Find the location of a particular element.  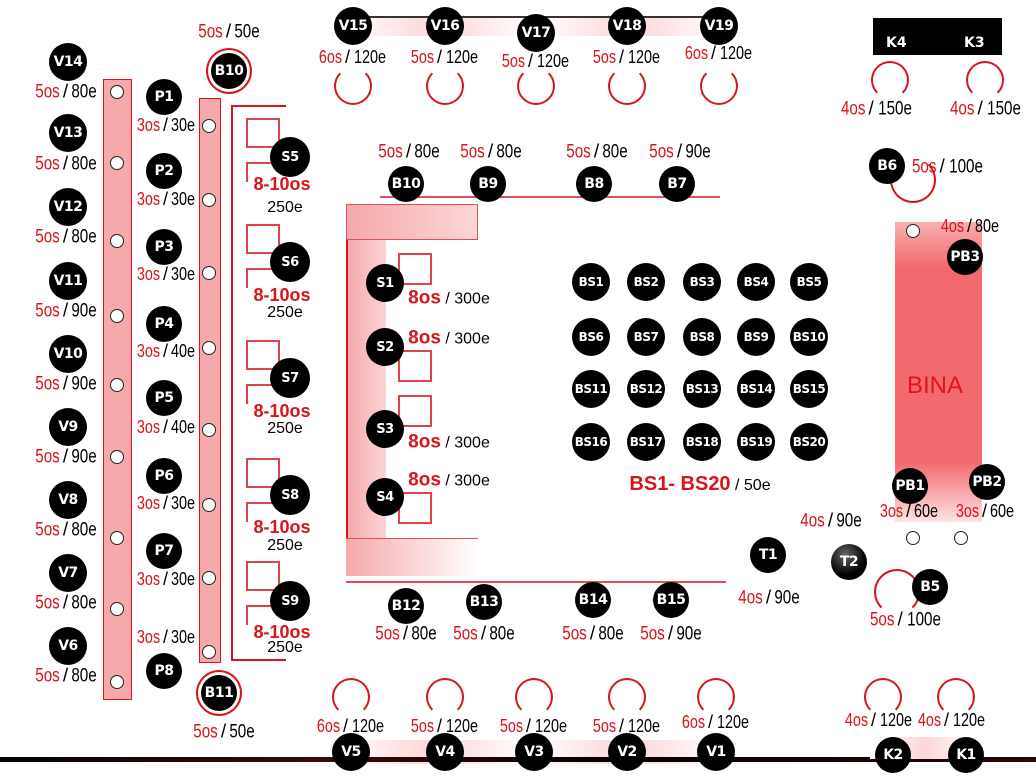

table-bs8: BS8 is located at coordinates (702, 337).